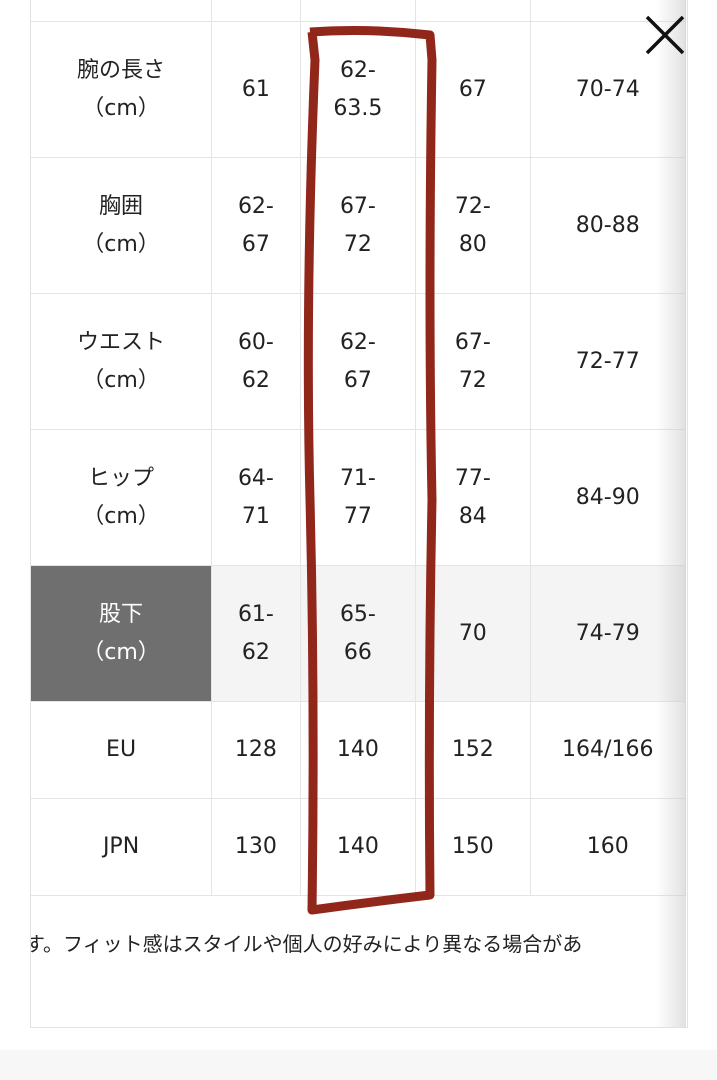 Image resolution: width=717 pixels, height=1080 pixels. I want to click on cell-value: 64-, so click(255, 478).